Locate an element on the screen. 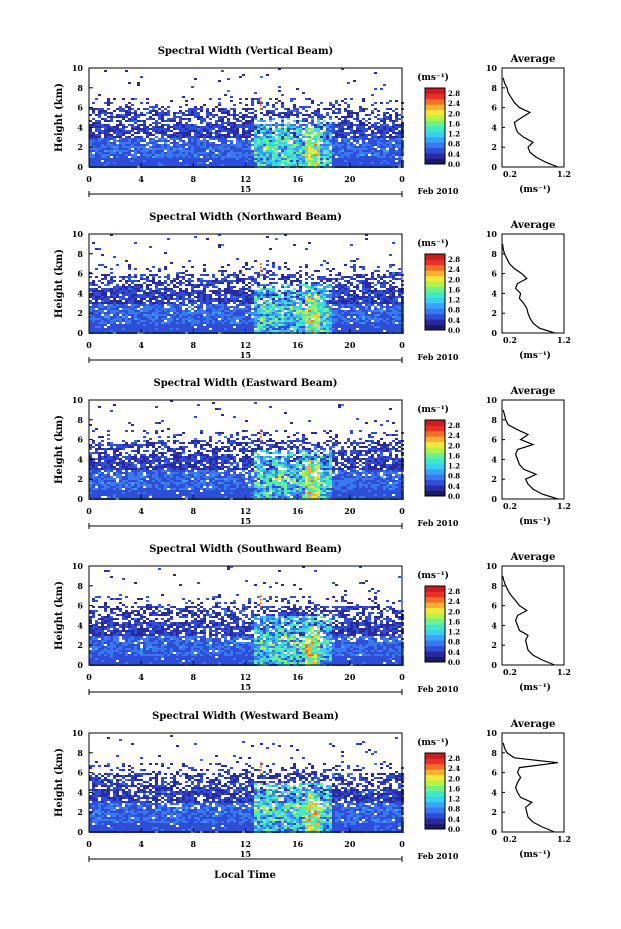 The height and width of the screenshot is (929, 621). colorbar-swatch is located at coordinates (435, 129).